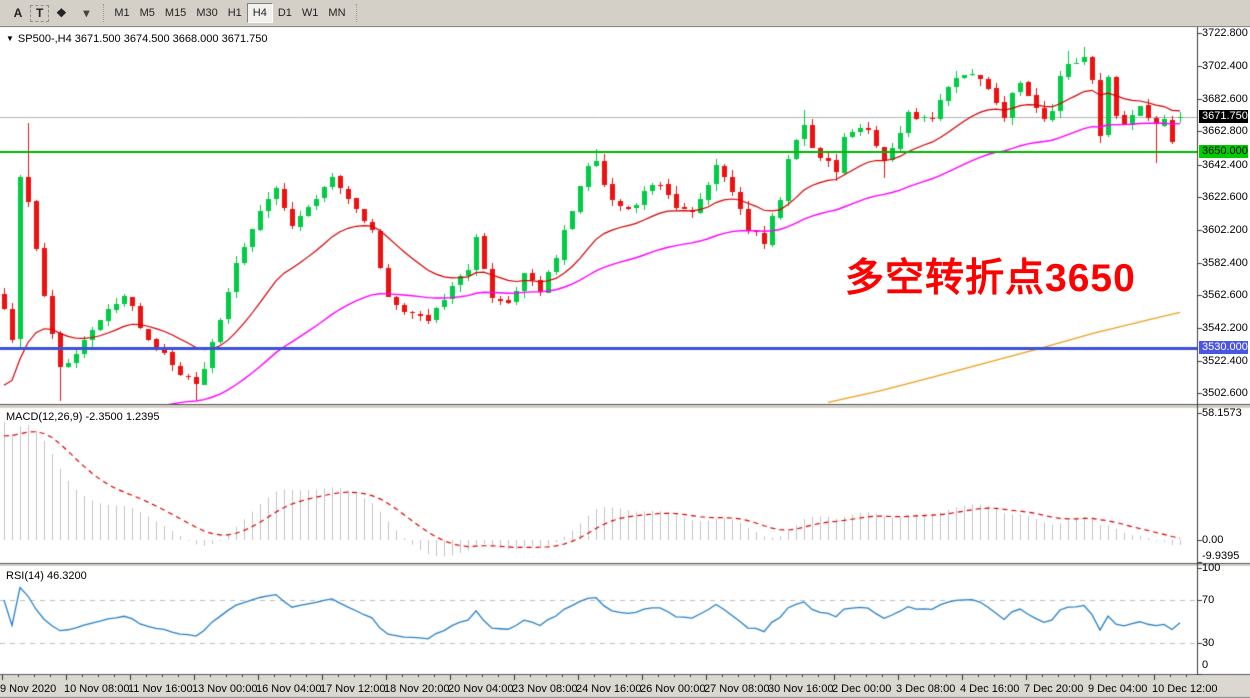 This screenshot has height=698, width=1250. I want to click on shapes-tool-button: ❖, so click(61, 13).